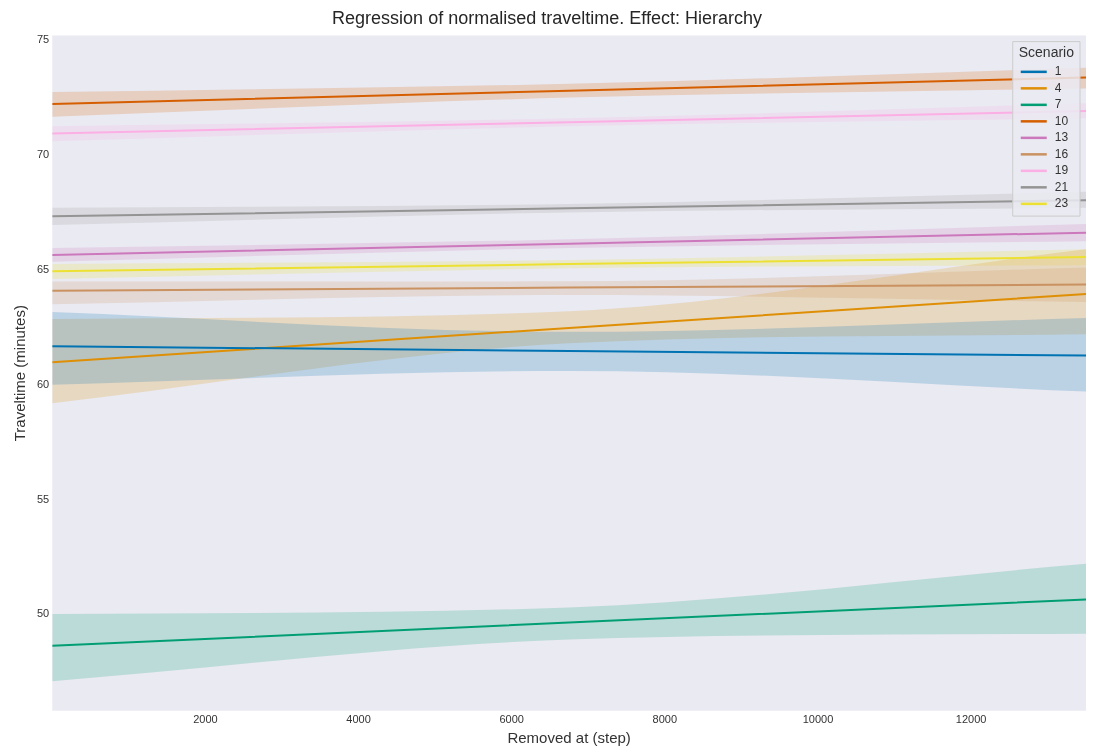 This screenshot has width=1096, height=756. I want to click on x-tick-label: 2000, so click(205, 719).